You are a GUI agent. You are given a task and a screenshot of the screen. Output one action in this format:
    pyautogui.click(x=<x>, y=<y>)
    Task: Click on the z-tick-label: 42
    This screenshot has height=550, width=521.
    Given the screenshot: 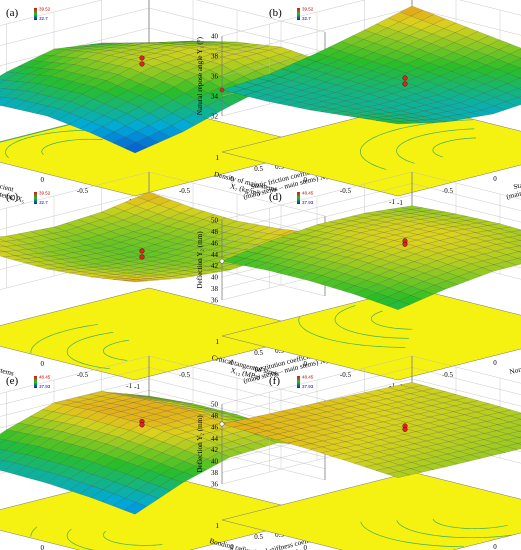 What is the action you would take?
    pyautogui.click(x=215, y=450)
    